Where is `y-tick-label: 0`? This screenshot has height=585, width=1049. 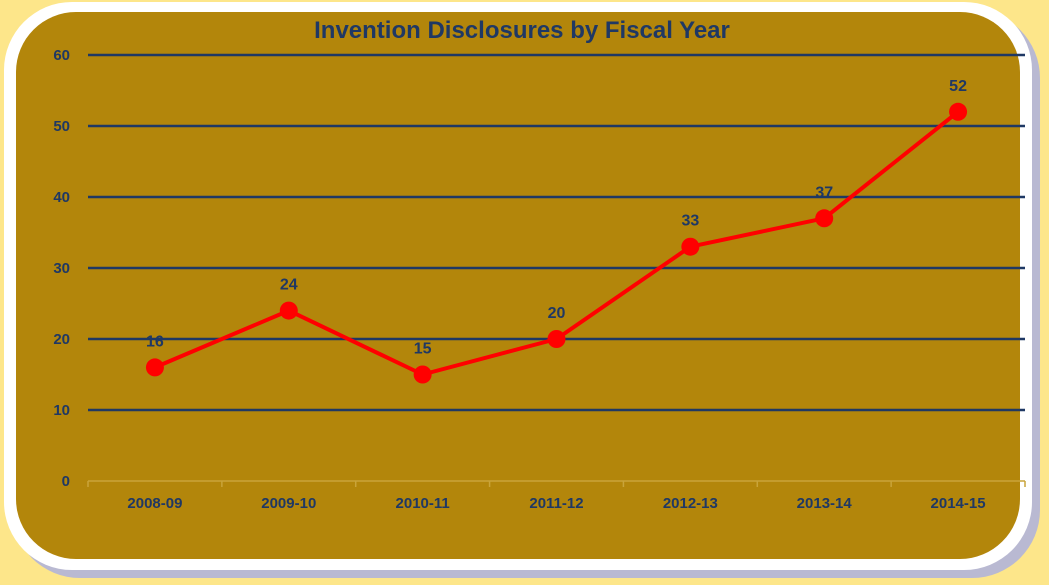 y-tick-label: 0 is located at coordinates (66, 481).